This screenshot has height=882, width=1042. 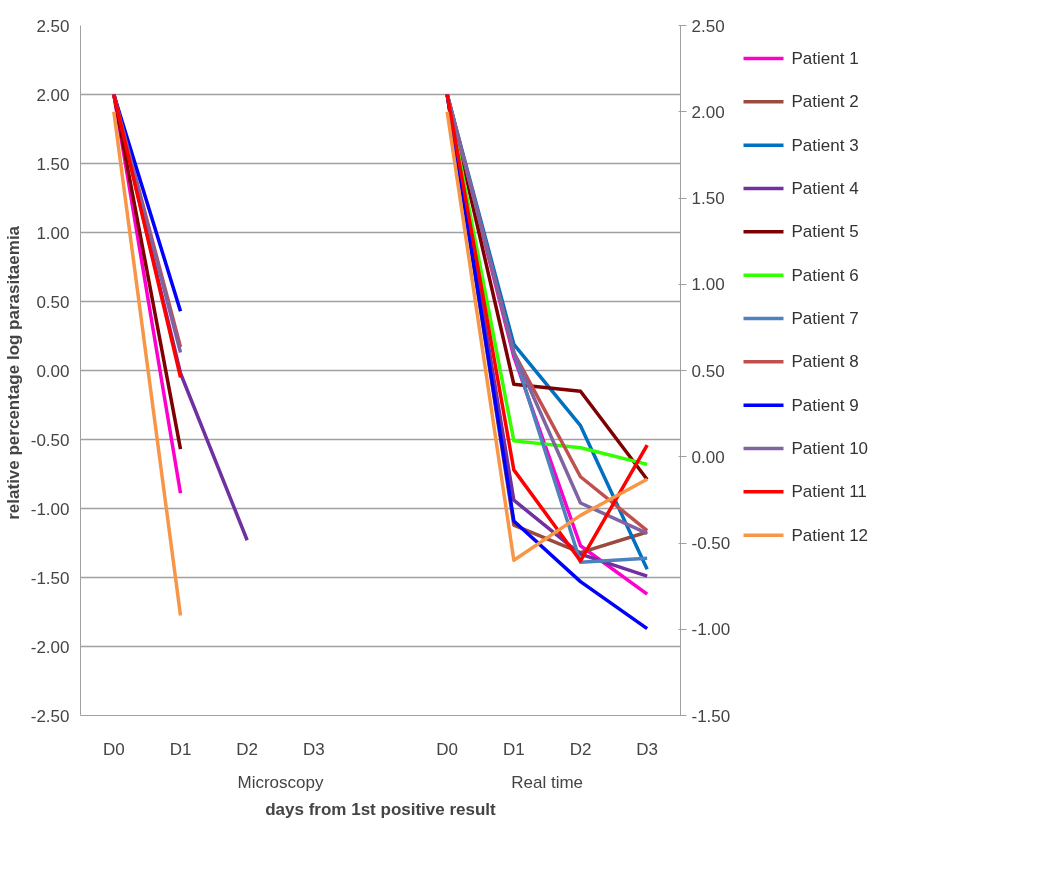 I want to click on y-tick-label: 1.50, so click(x=53, y=164).